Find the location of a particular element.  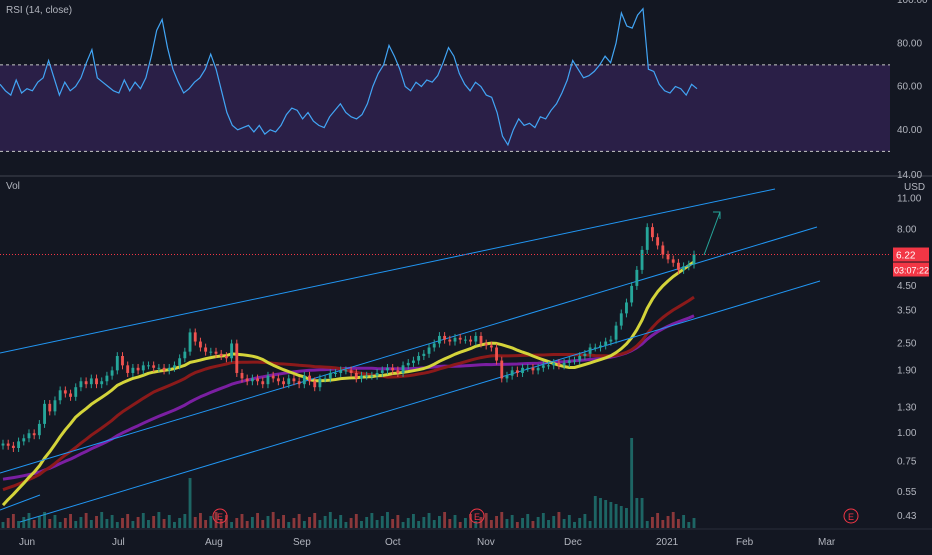

x-tick-label: Jun is located at coordinates (27, 542).